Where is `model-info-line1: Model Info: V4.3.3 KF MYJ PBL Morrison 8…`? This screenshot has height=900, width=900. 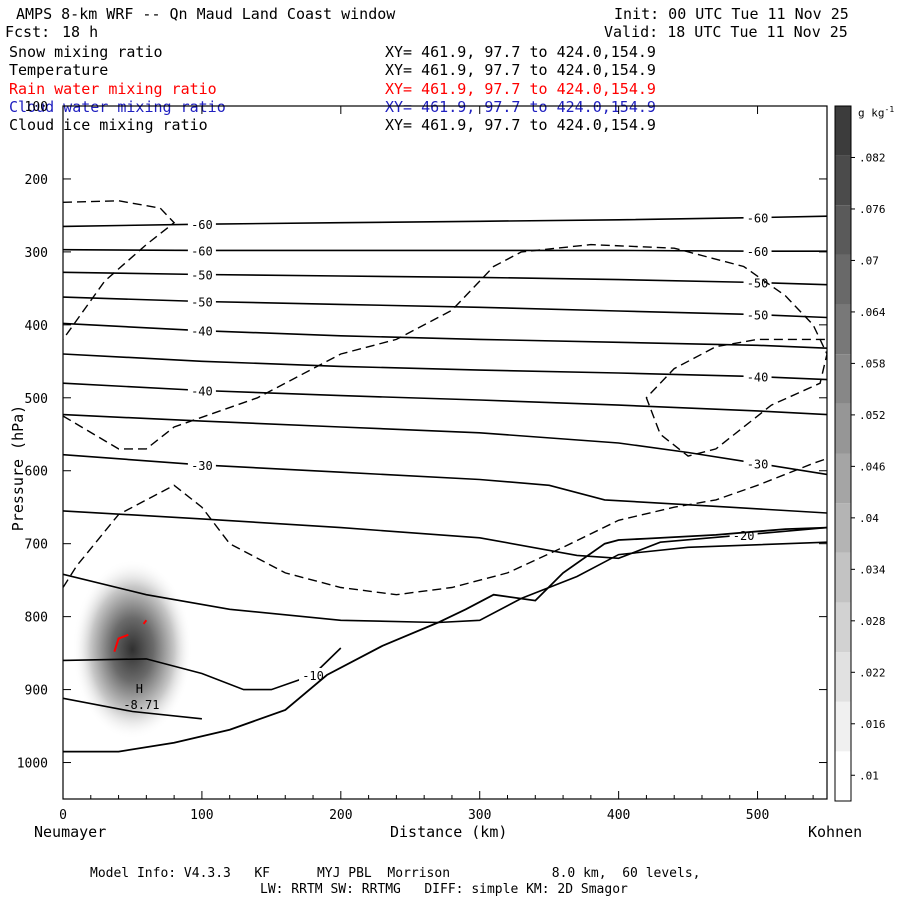
model-info-line1: Model Info: V4.3.3 KF MYJ PBL Morrison 8… is located at coordinates (395, 873).